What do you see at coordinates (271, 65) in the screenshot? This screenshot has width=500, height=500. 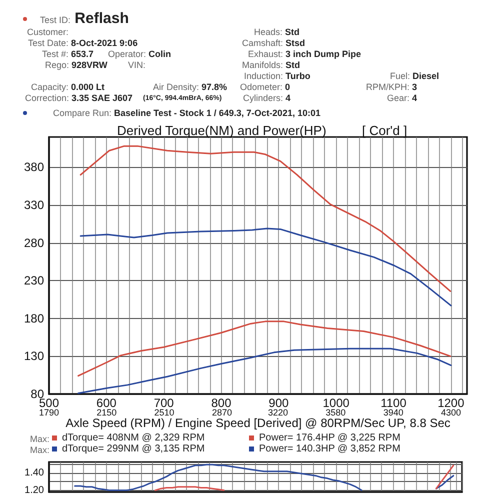 I see `text: Manifolds: Std` at bounding box center [271, 65].